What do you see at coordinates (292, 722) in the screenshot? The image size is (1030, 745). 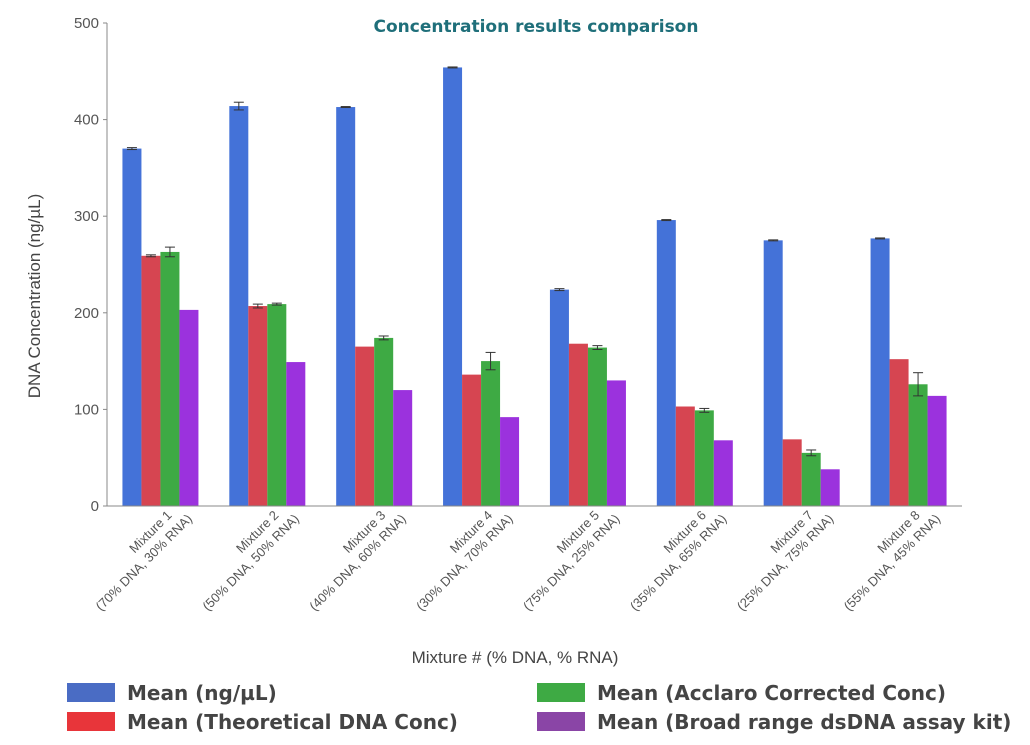 I see `legend-label: Mean (Theoretical DNA Conc)` at bounding box center [292, 722].